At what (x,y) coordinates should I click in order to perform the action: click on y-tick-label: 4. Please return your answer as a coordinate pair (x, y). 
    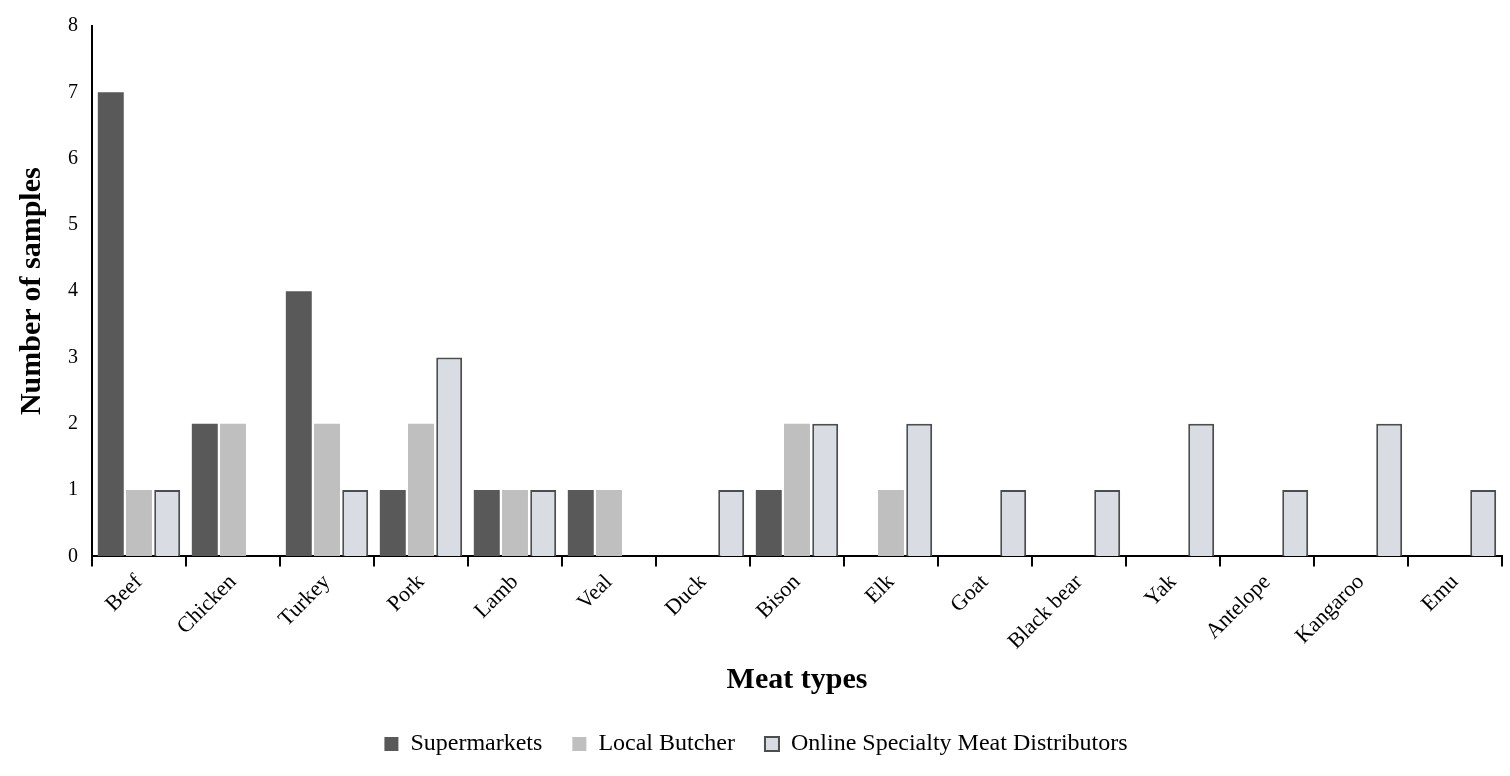
    Looking at the image, I should click on (73, 289).